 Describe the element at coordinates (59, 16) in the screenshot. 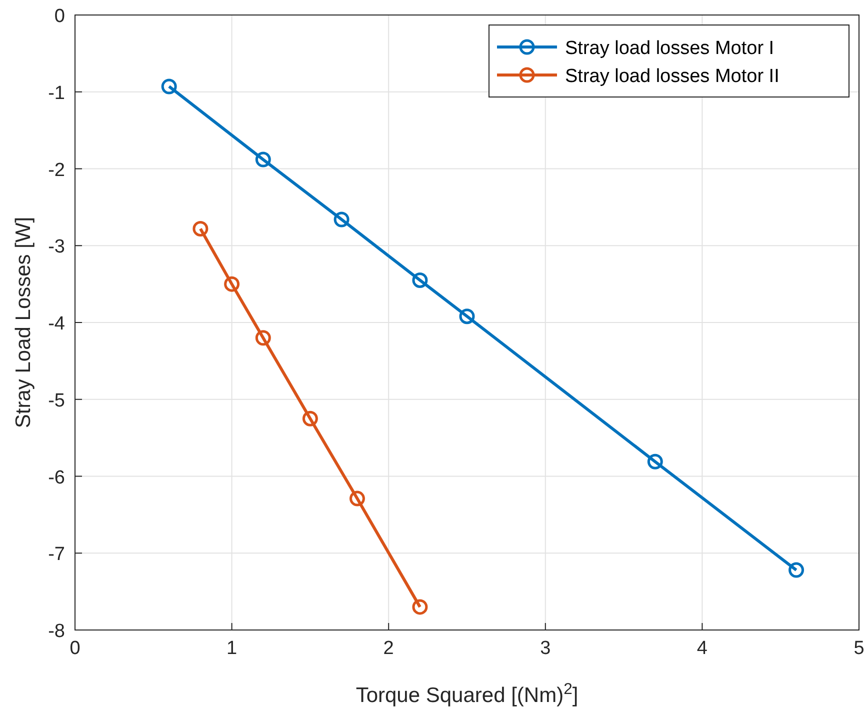

I see `y-tick-label: 0` at that location.